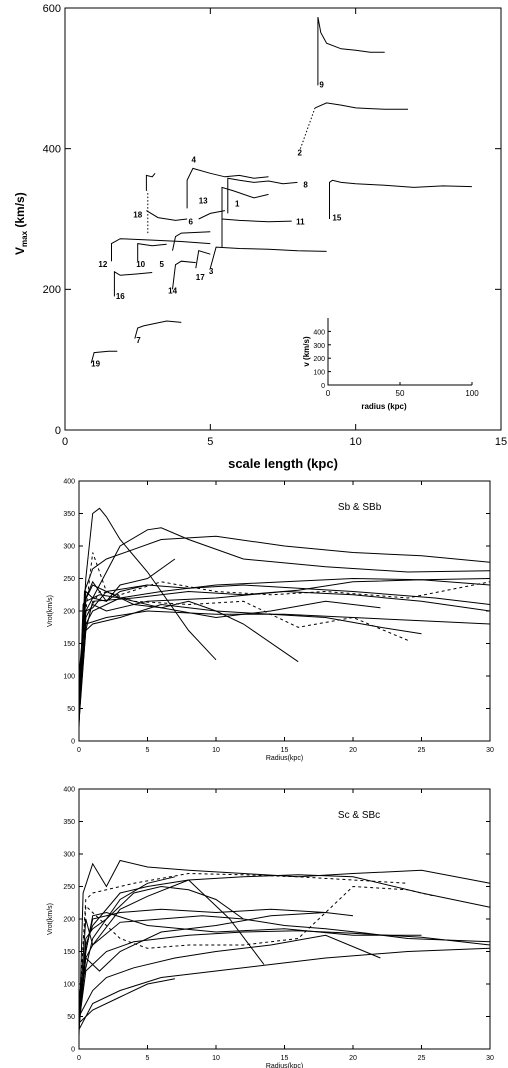  Describe the element at coordinates (284, 1065) in the screenshot. I see `x-axis-label-2: Radius(kpc)` at that location.